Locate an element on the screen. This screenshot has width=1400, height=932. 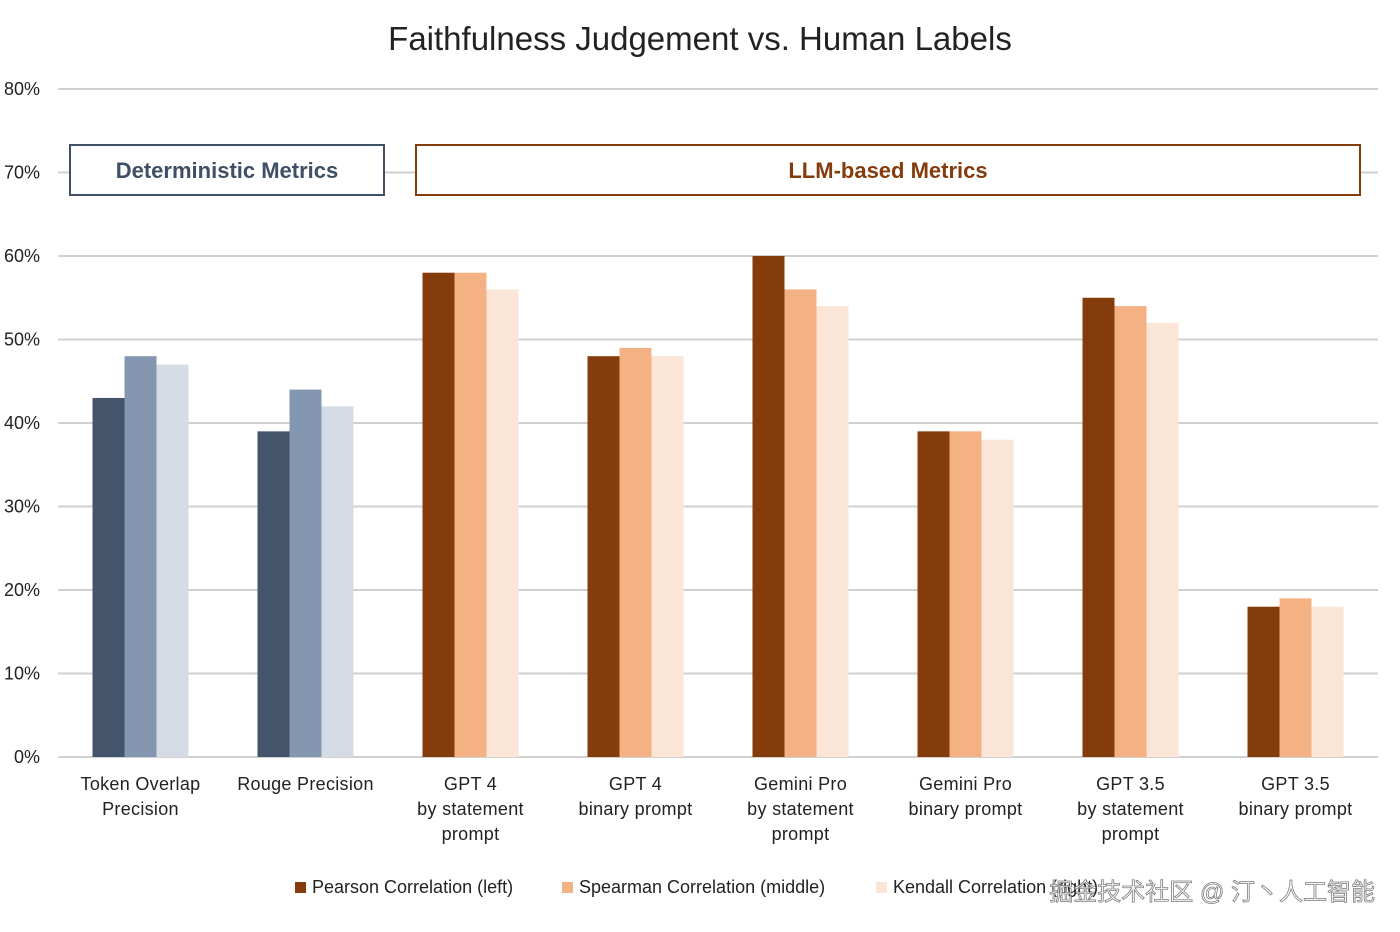
y-tick-label: 80% is located at coordinates (22, 89).